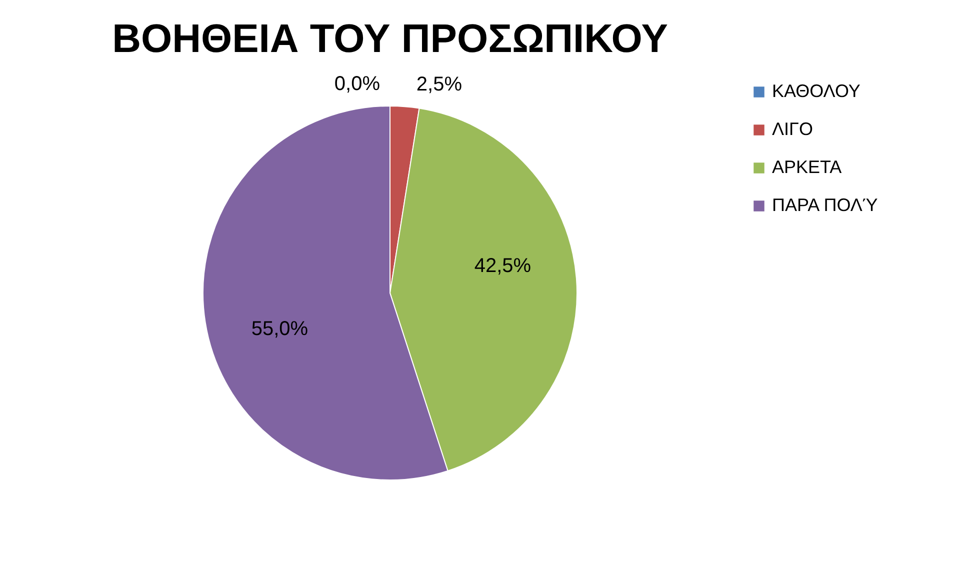 This screenshot has width=957, height=581. I want to click on data-label: 55,0%, so click(279, 329).